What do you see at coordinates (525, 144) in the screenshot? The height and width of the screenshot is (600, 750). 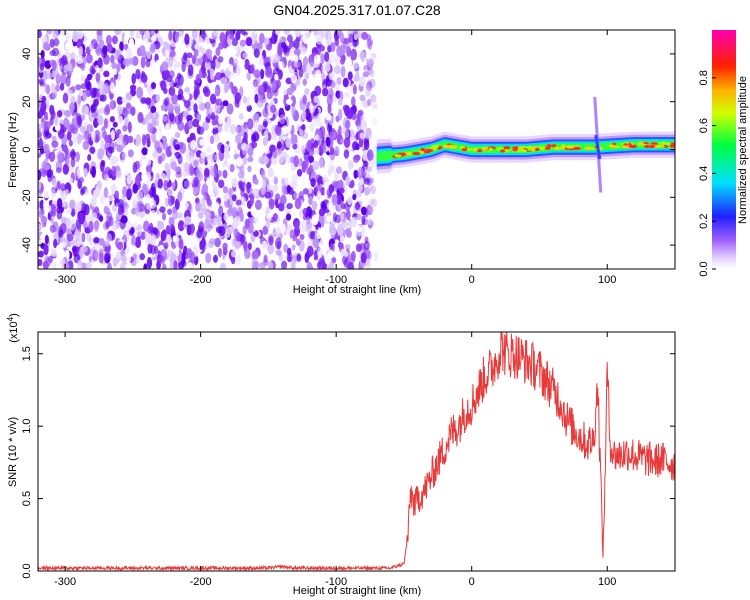 I see `spectrogram-signal-band` at bounding box center [525, 144].